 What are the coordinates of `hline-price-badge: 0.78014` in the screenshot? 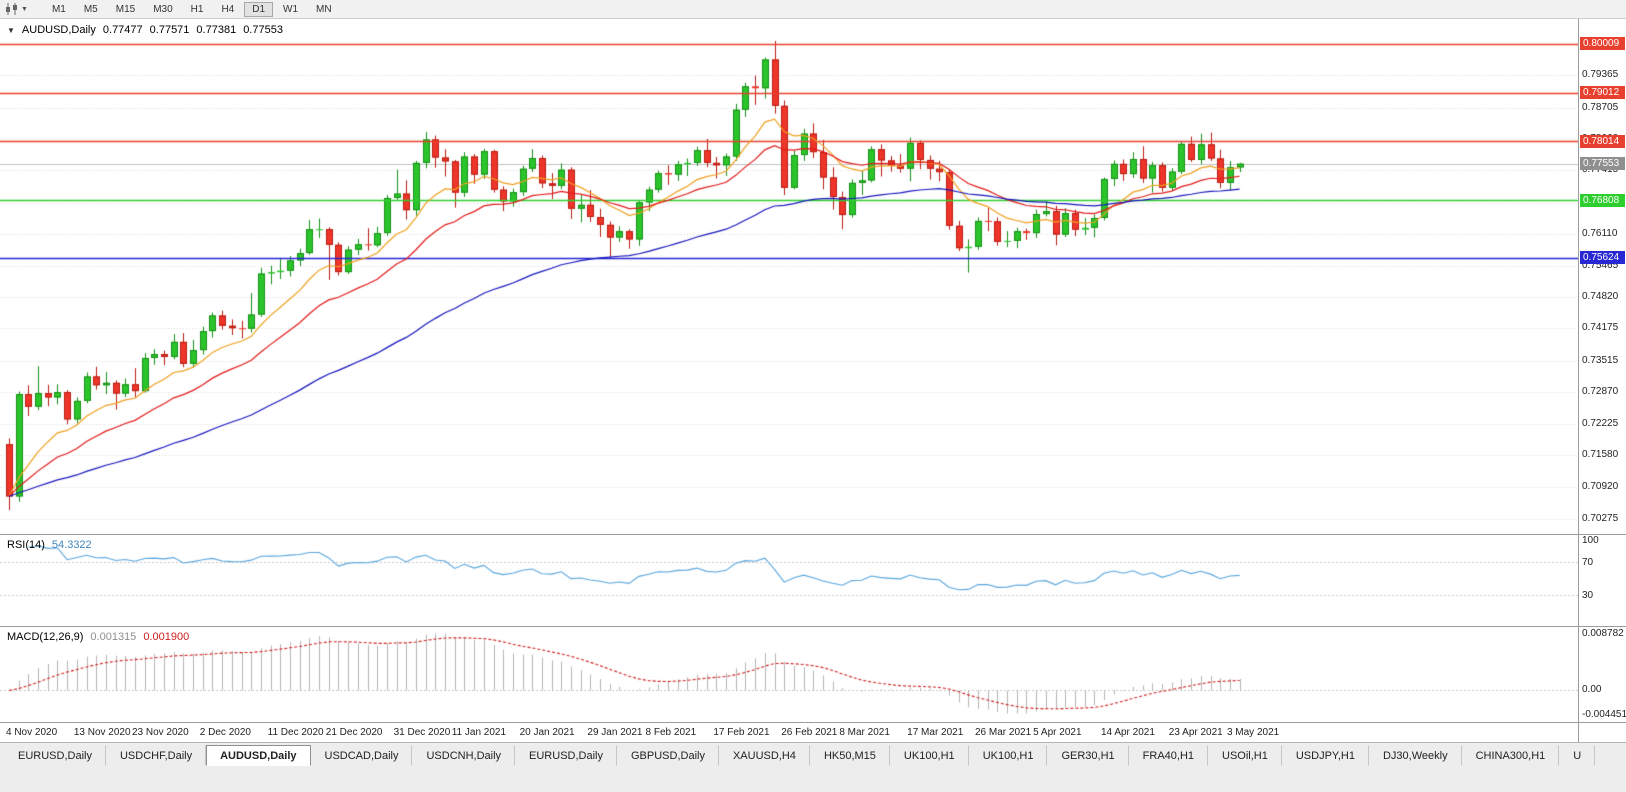 It's located at (1602, 141).